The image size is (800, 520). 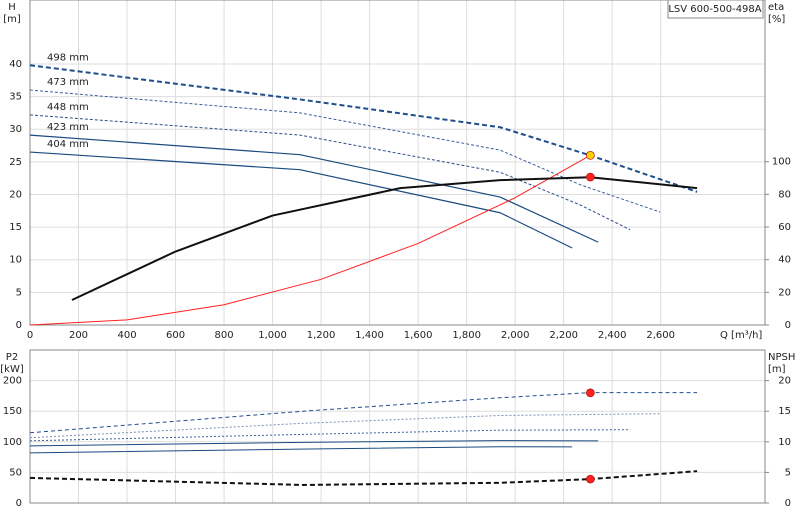 What do you see at coordinates (15, 162) in the screenshot?
I see `y-tick-label: 25` at bounding box center [15, 162].